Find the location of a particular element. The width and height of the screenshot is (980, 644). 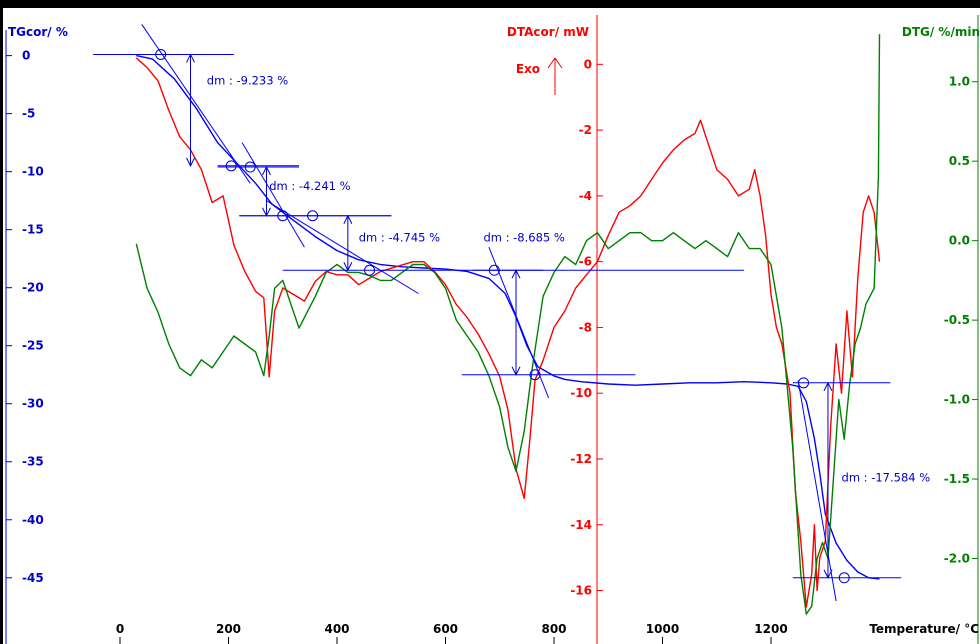

tg-tick-label: -10 is located at coordinates (33, 172).